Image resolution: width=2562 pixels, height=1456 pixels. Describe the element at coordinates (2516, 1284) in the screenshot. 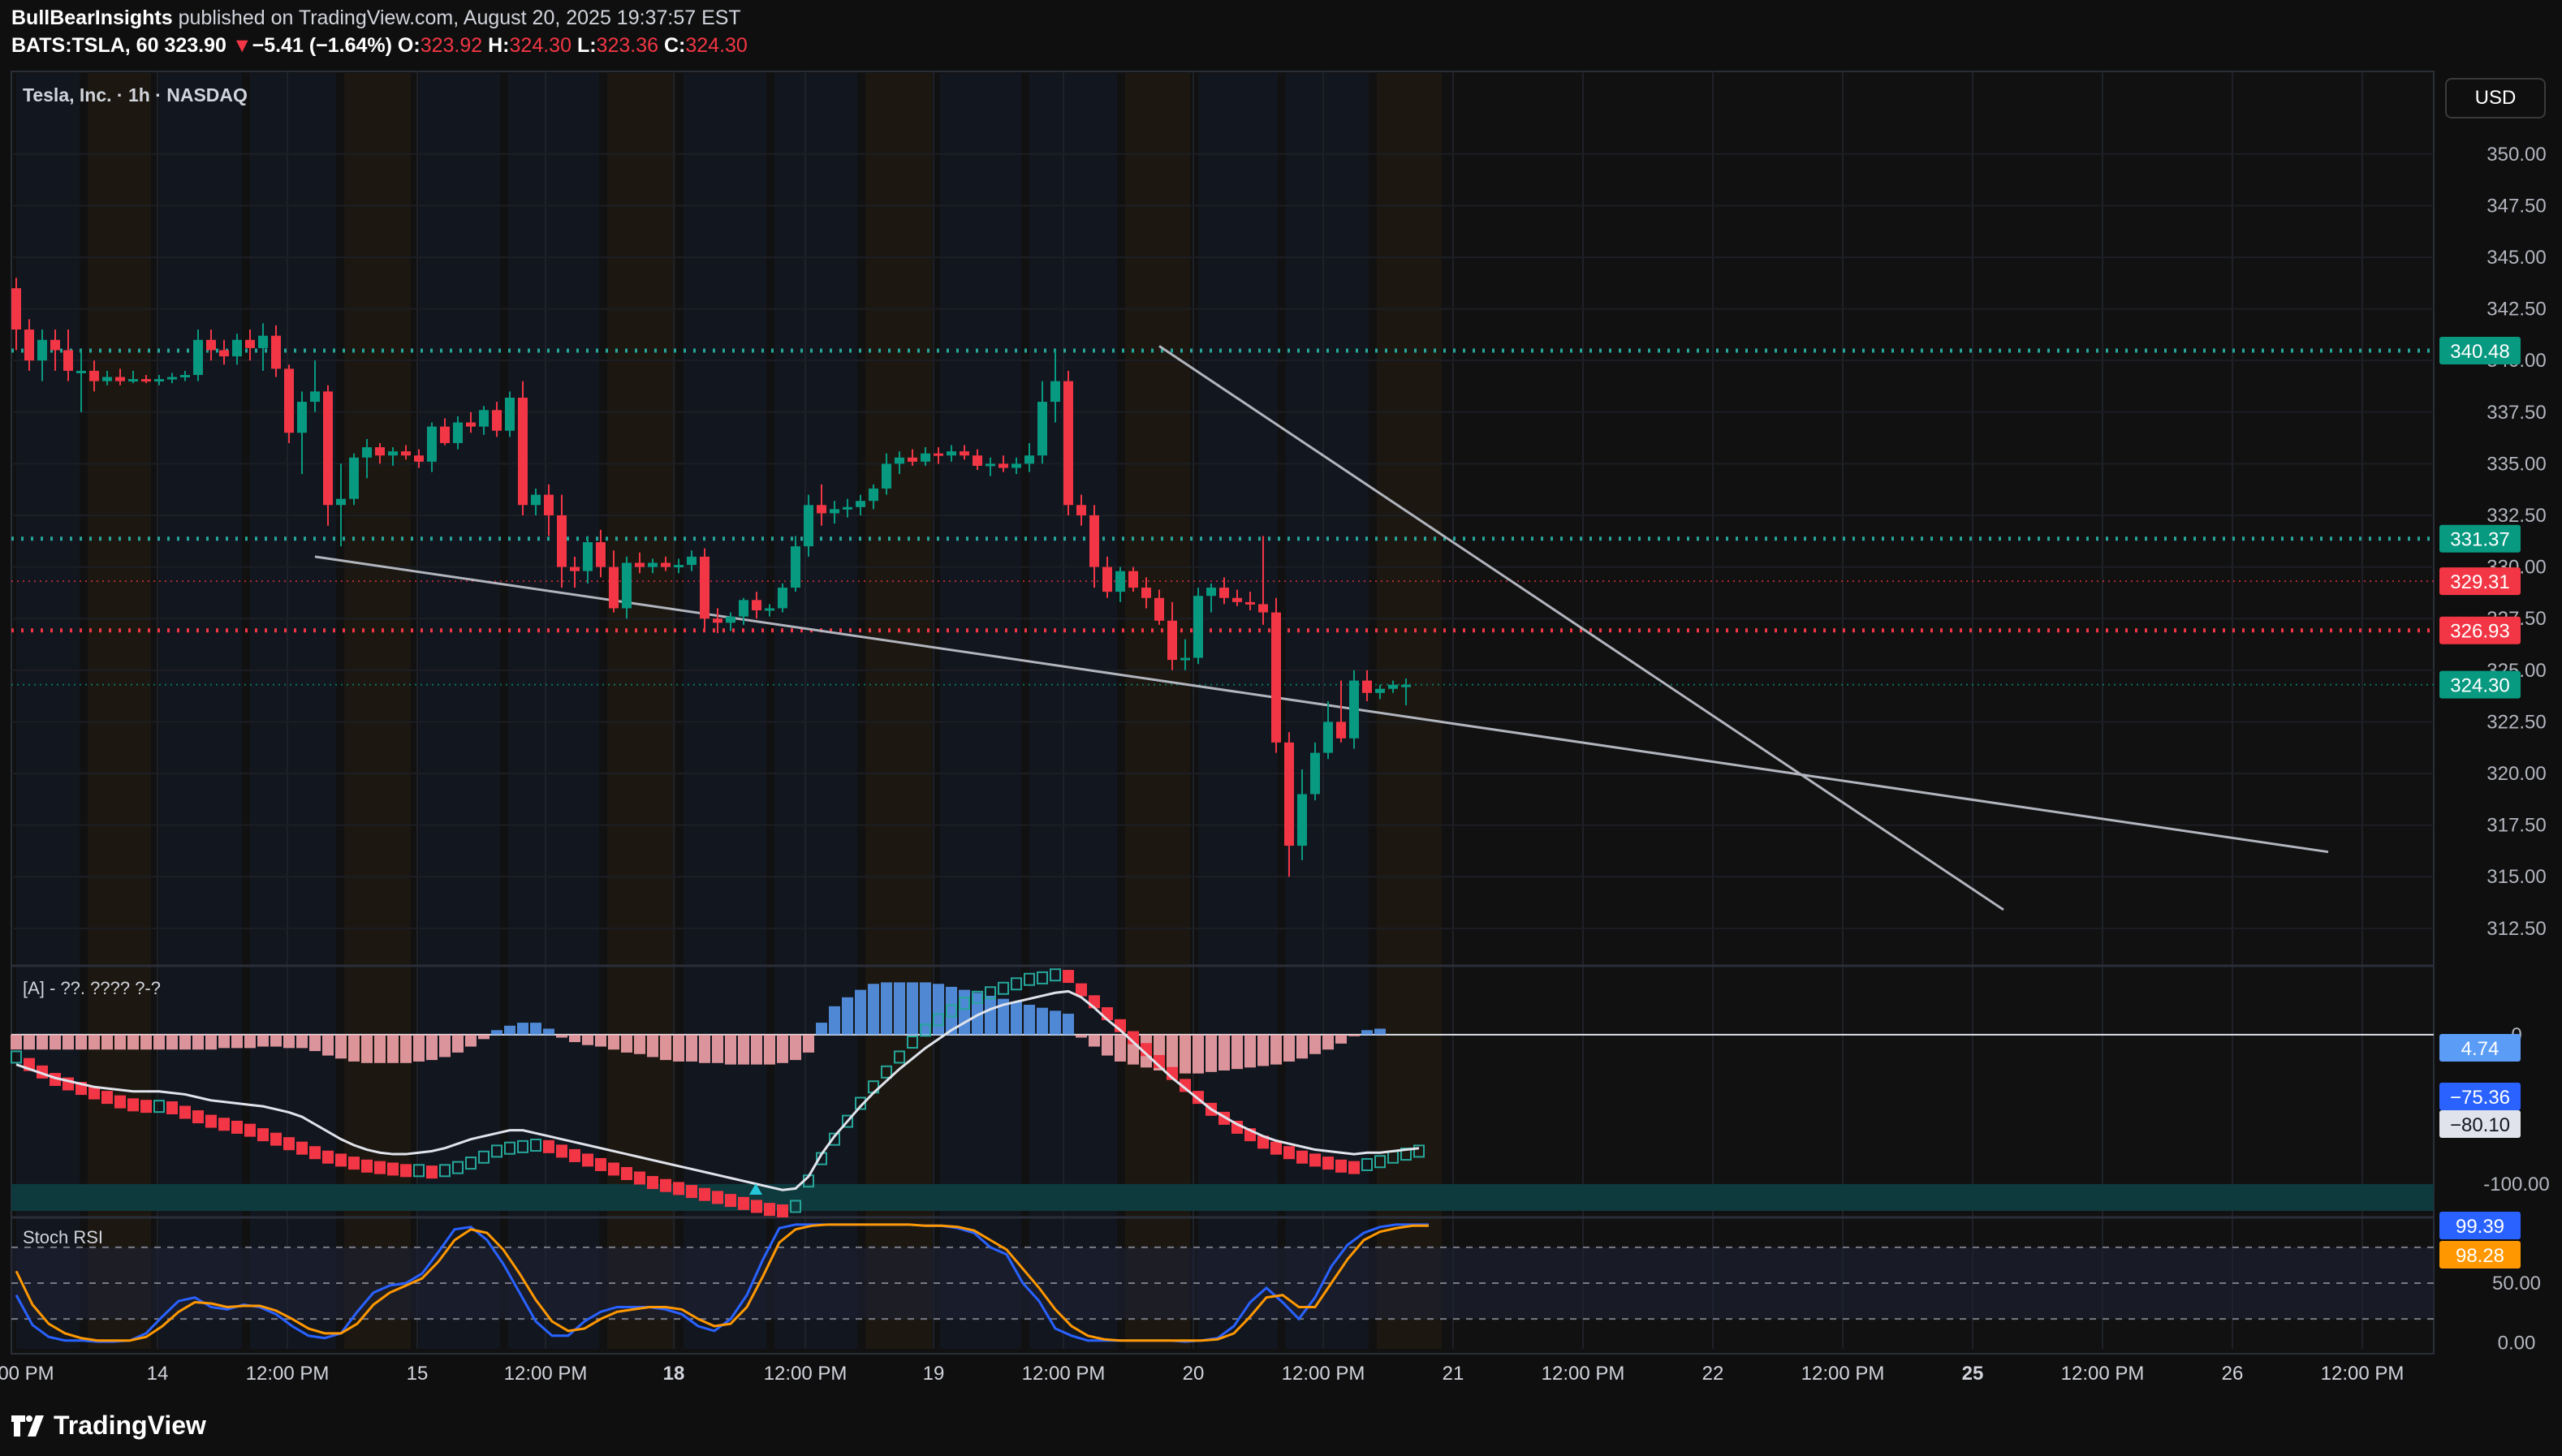

I see `y-tick-label: 50.00` at that location.